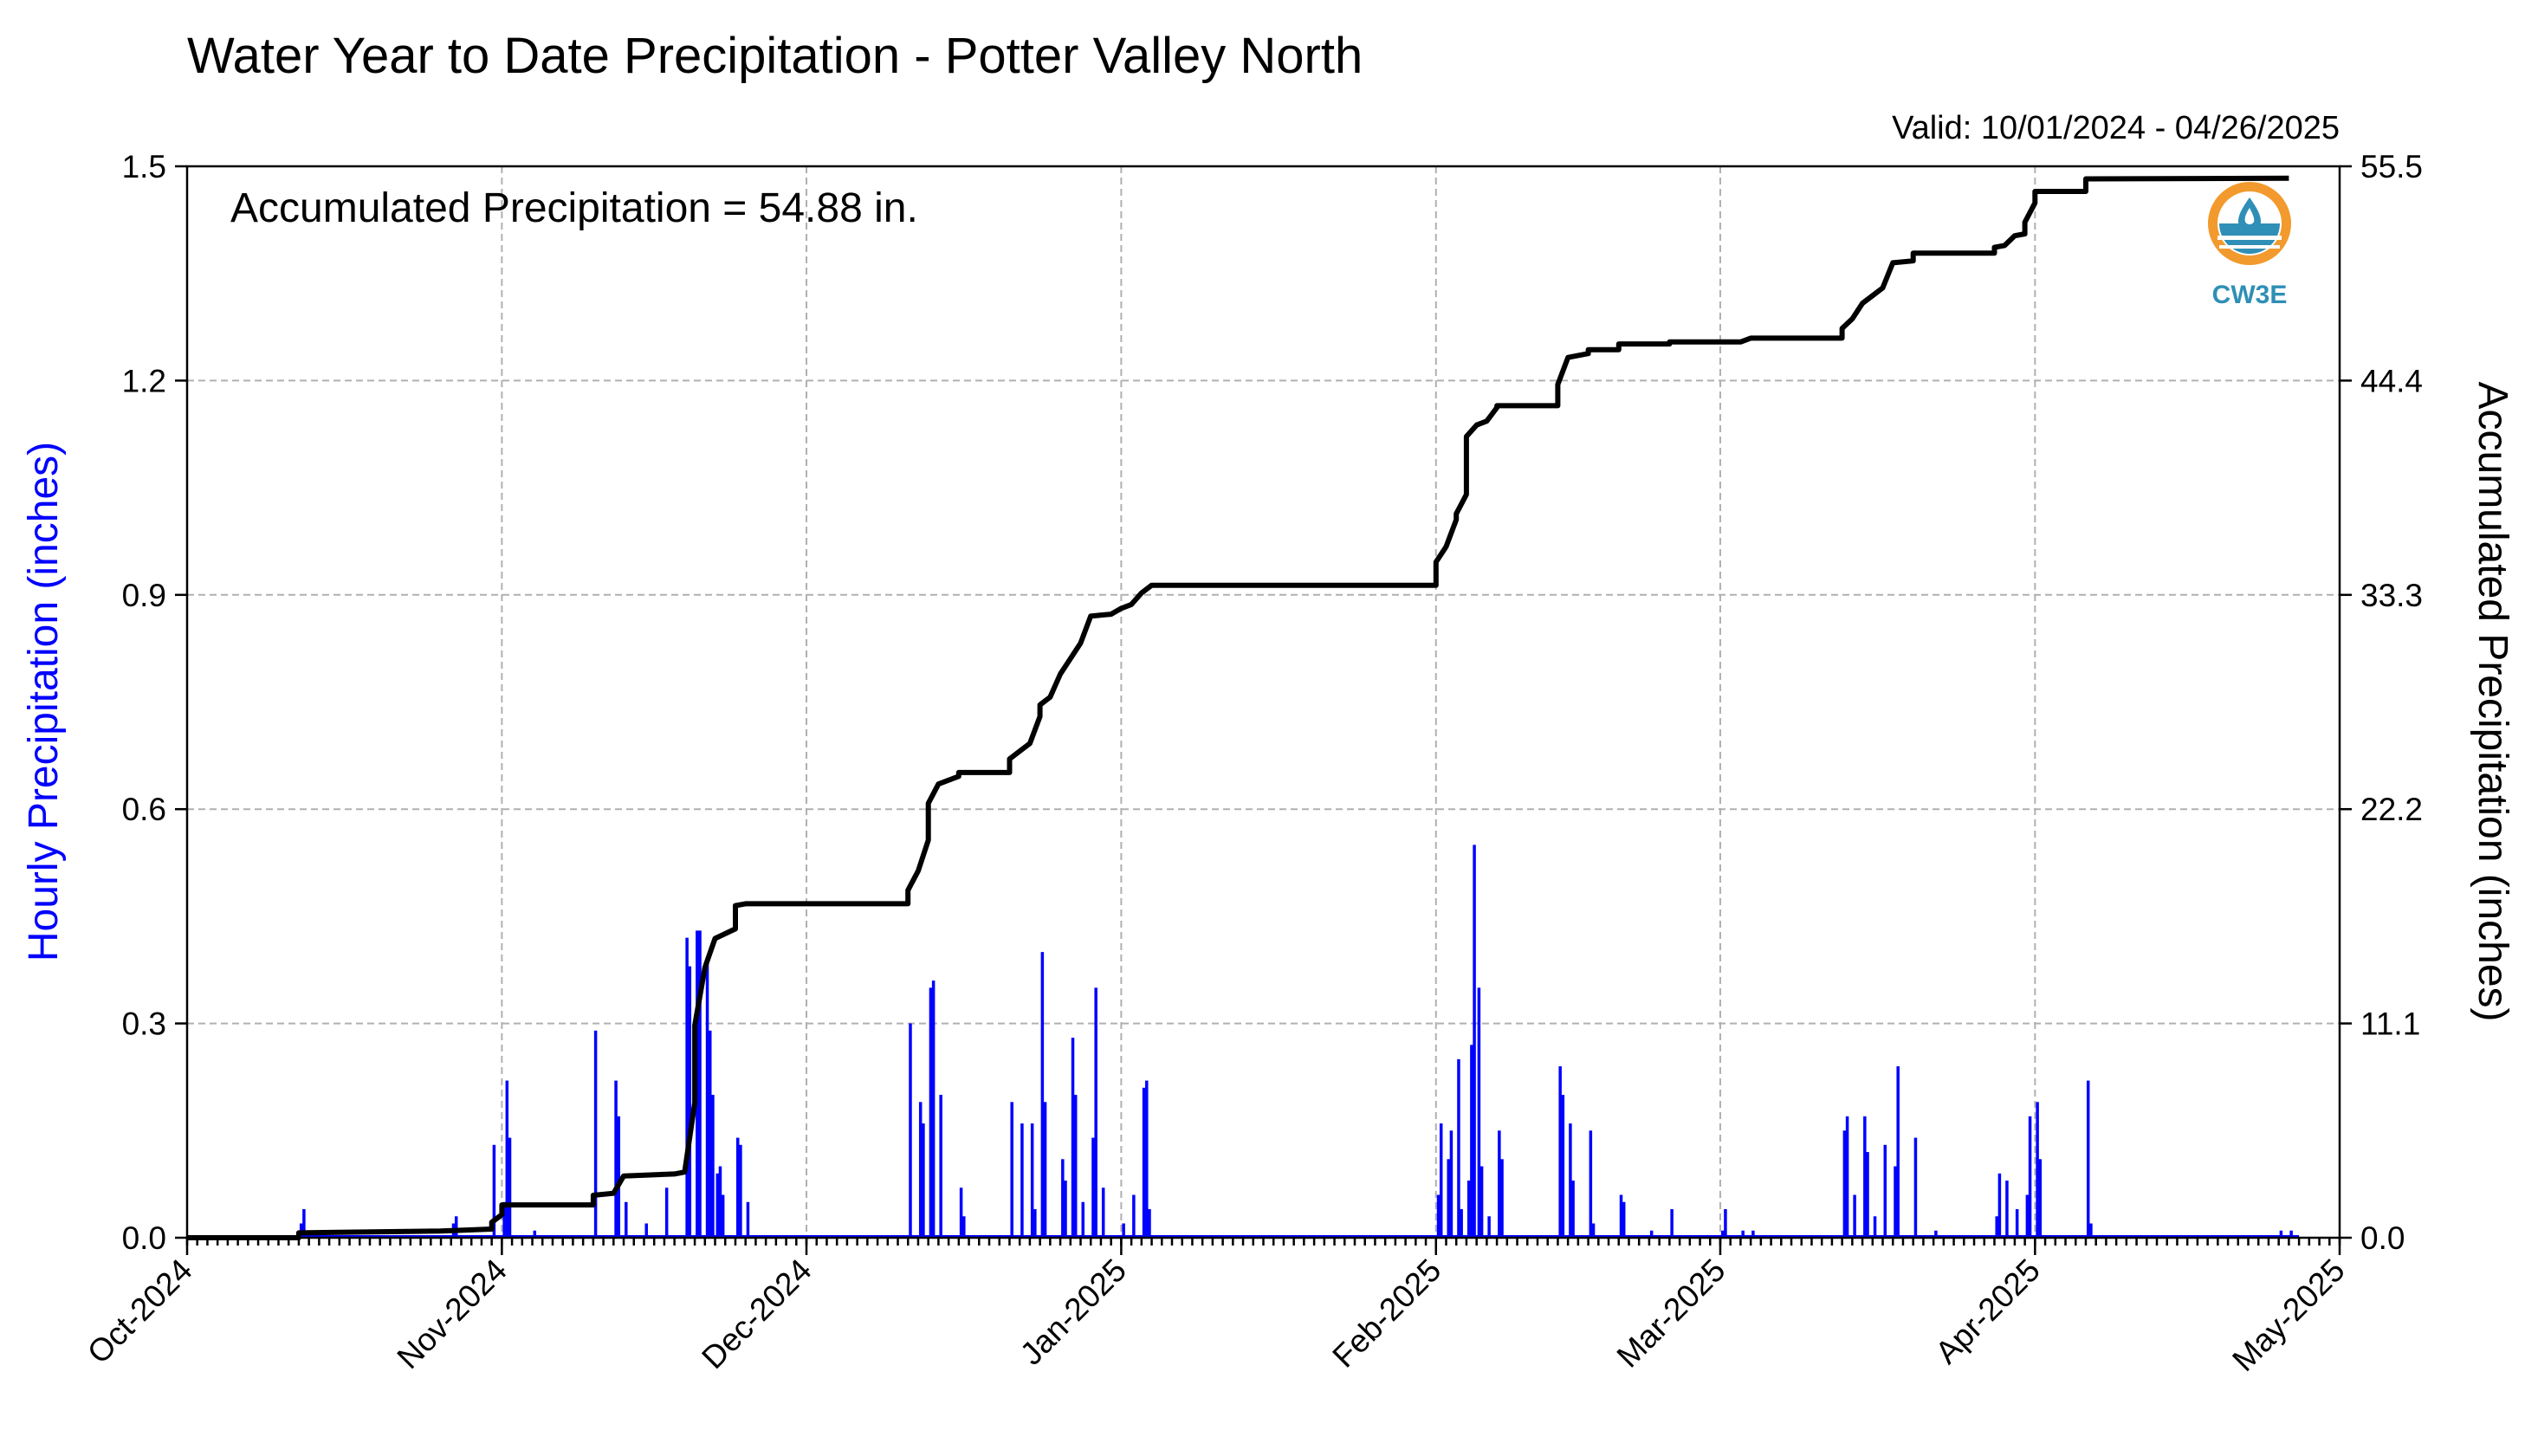  What do you see at coordinates (2116, 128) in the screenshot?
I see `valid-range: Valid: 10/01/2024 - 04/26/2025` at bounding box center [2116, 128].